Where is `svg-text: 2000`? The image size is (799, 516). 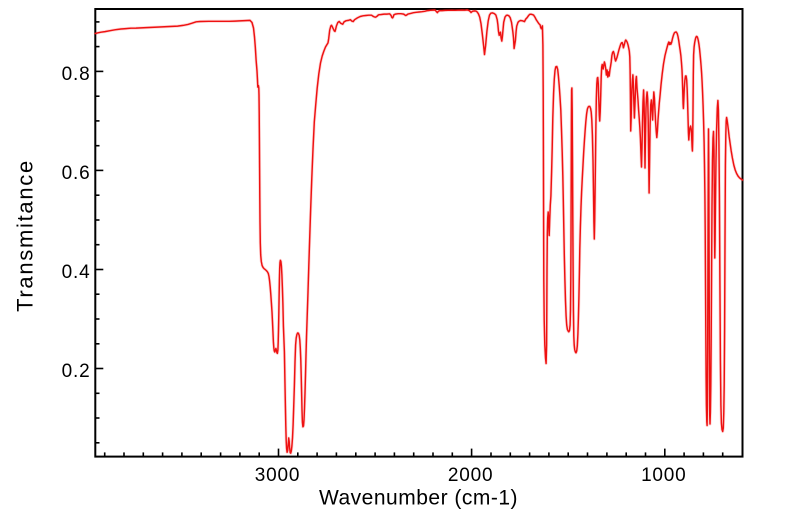
svg-text: 2000 is located at coordinates (470, 475).